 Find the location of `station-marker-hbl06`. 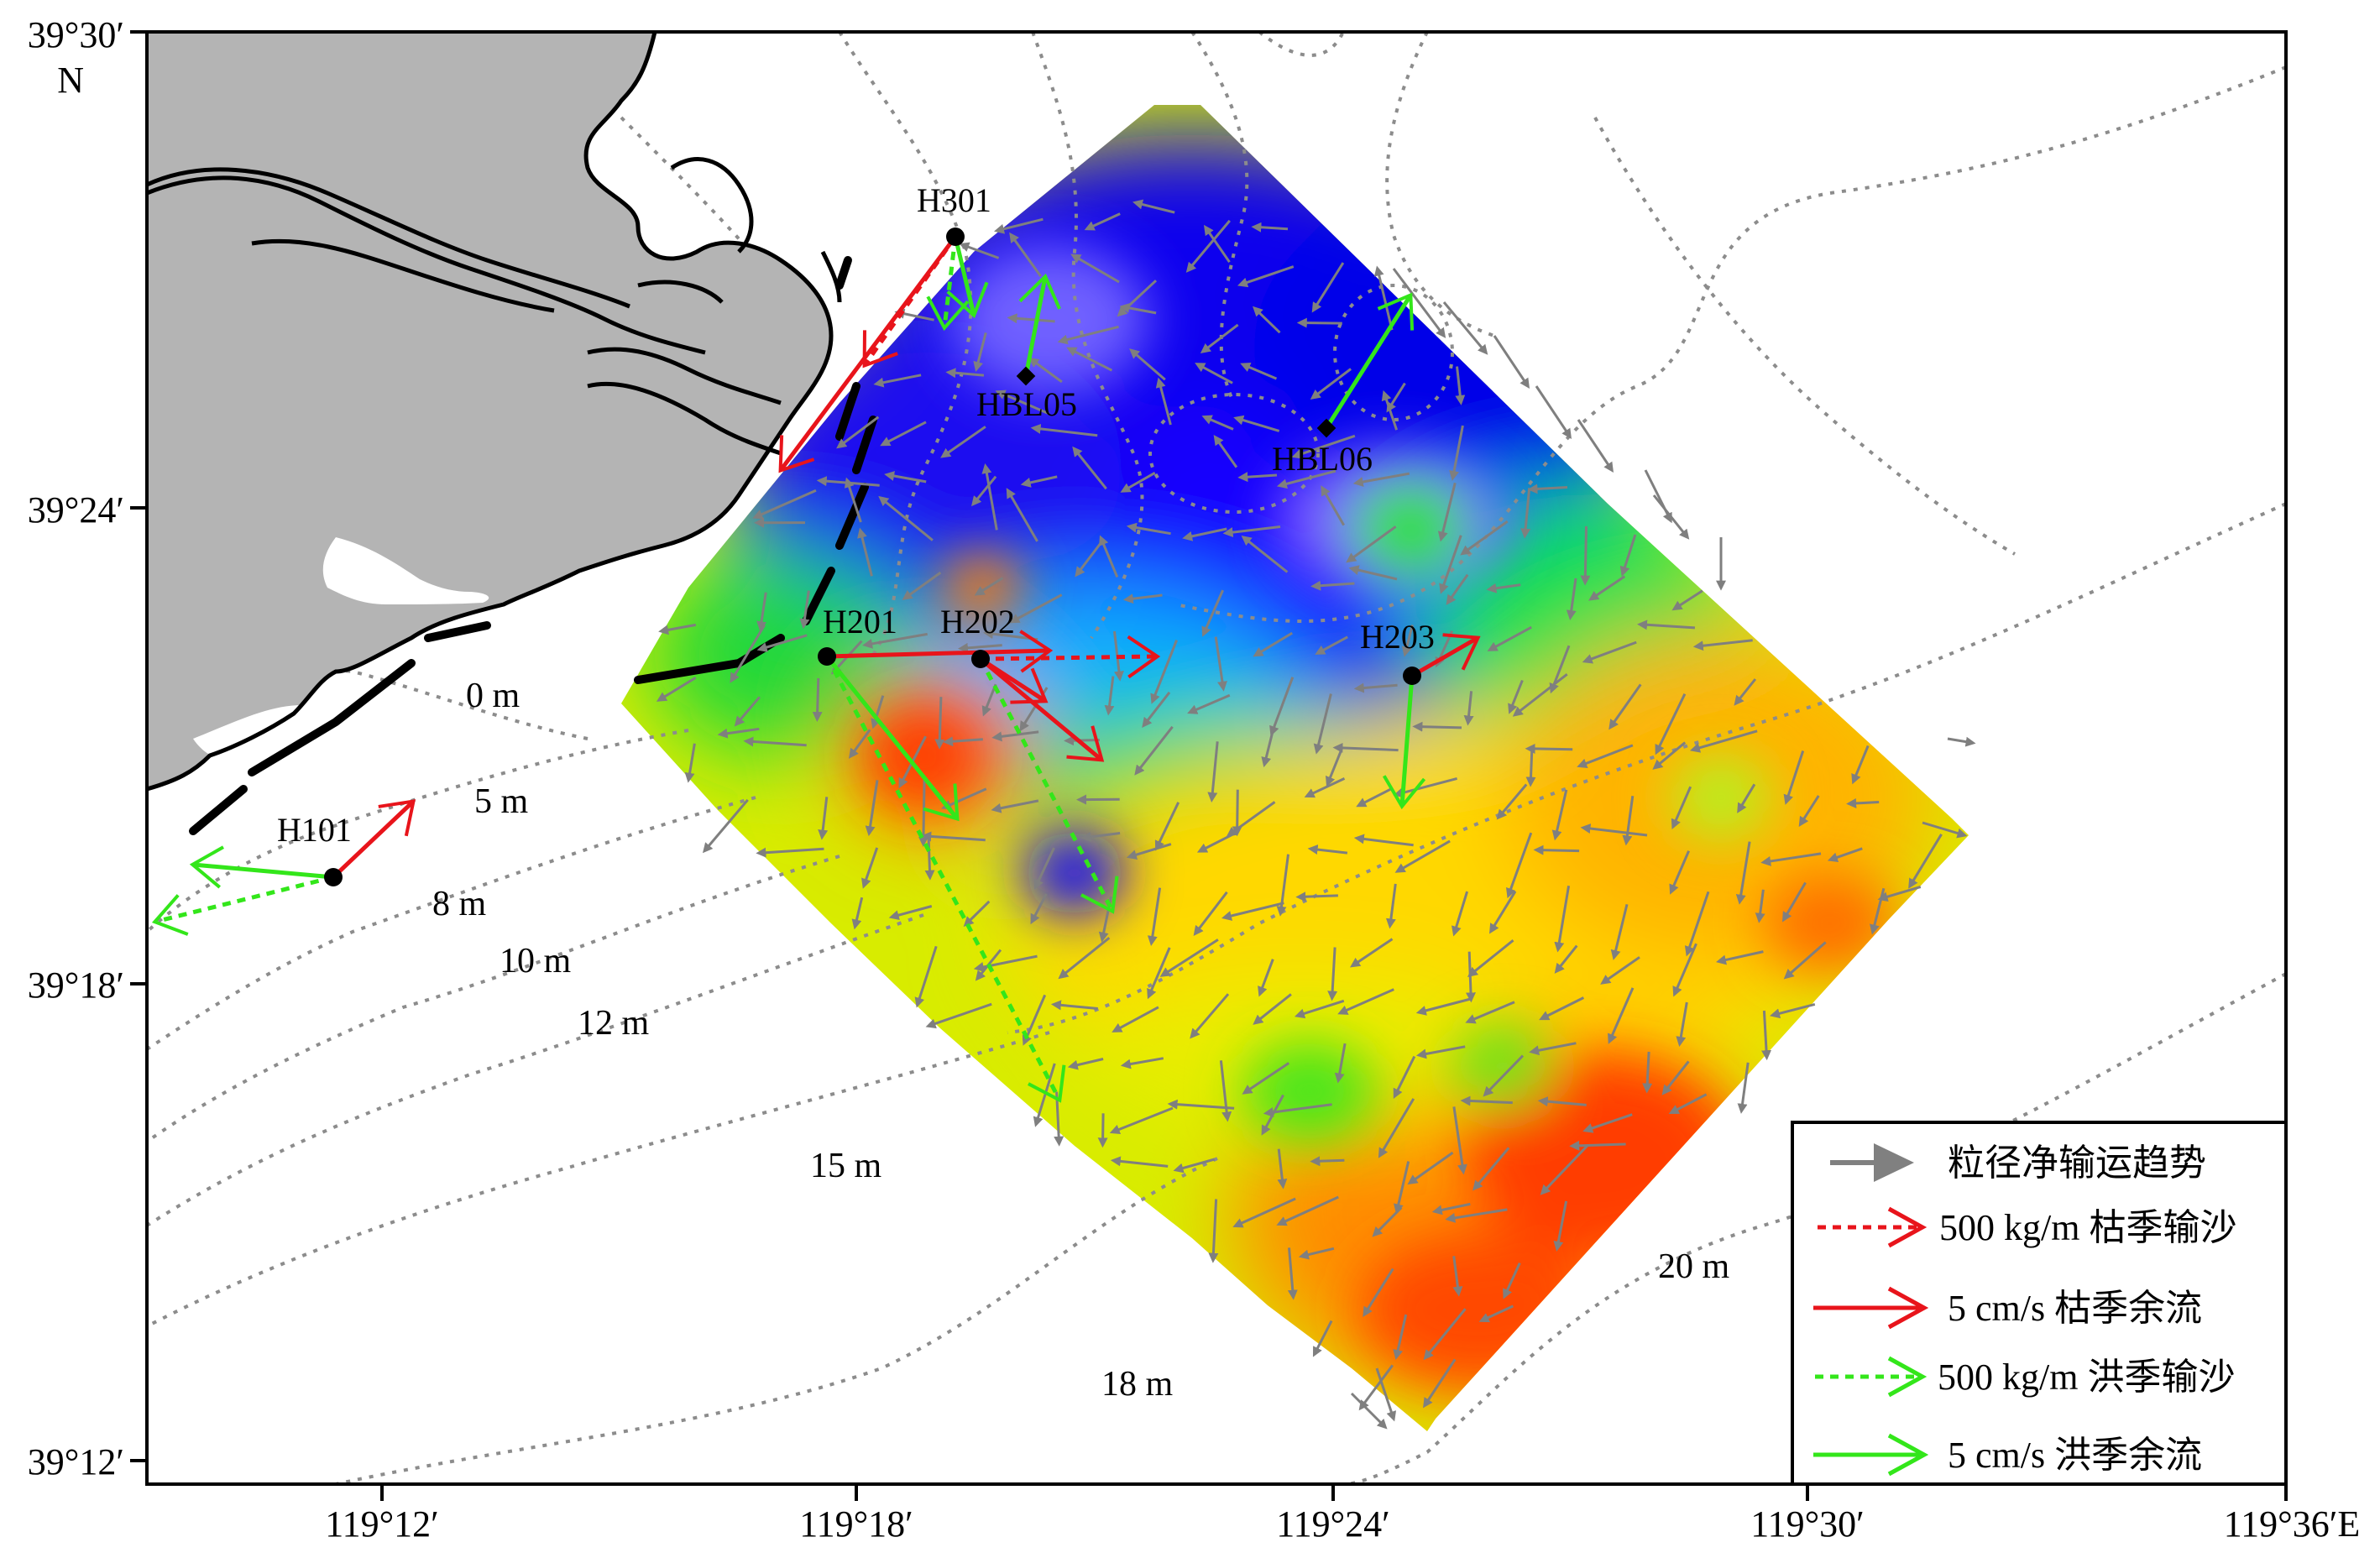

station-marker-hbl06 is located at coordinates (1326, 428).